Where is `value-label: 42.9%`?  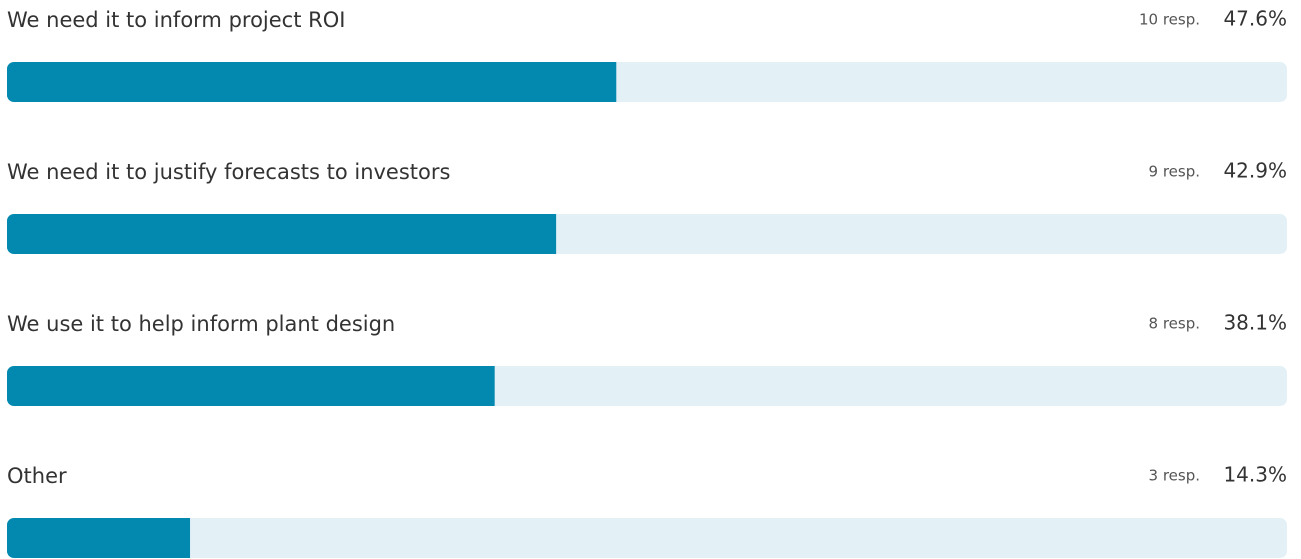
value-label: 42.9% is located at coordinates (1255, 171).